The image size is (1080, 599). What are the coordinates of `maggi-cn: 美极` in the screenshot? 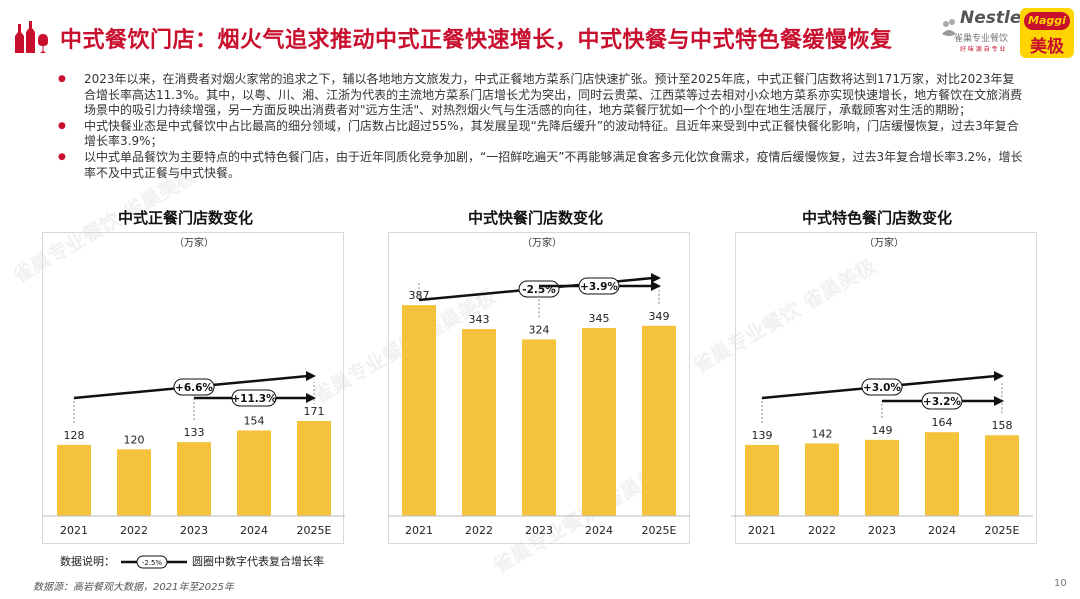 It's located at (1047, 47).